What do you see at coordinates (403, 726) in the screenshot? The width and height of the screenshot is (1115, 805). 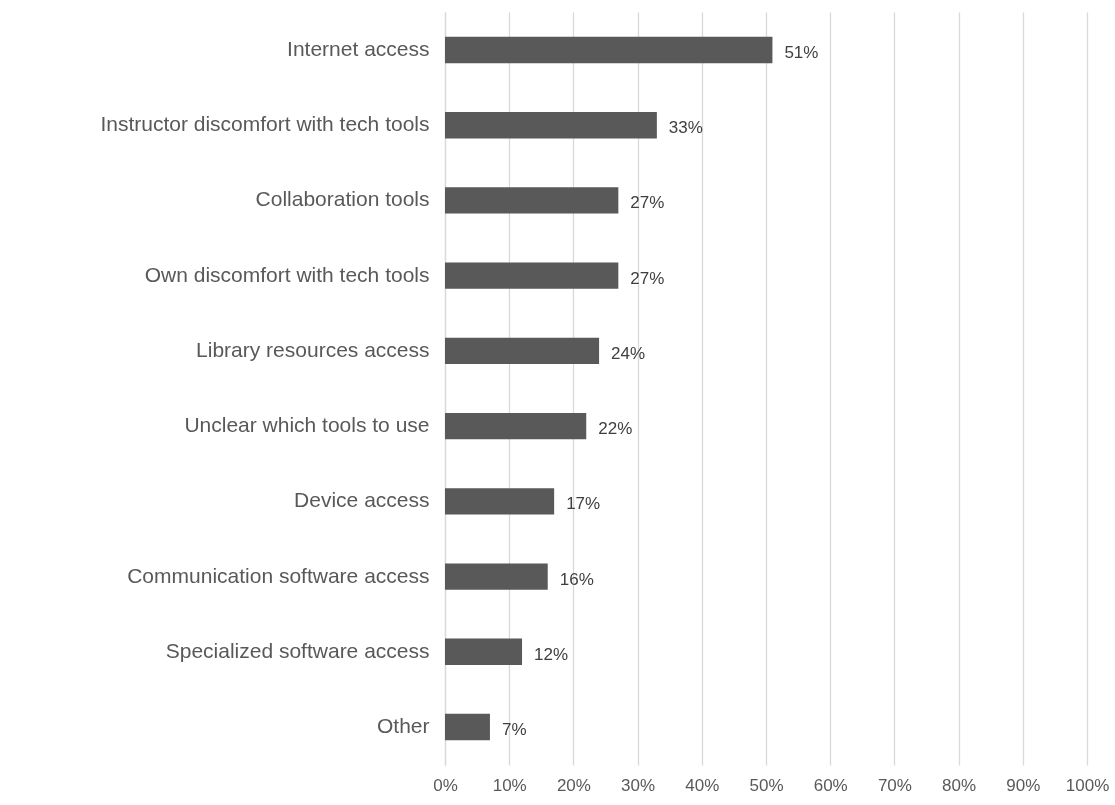 I see `y-tick-label: Other` at bounding box center [403, 726].